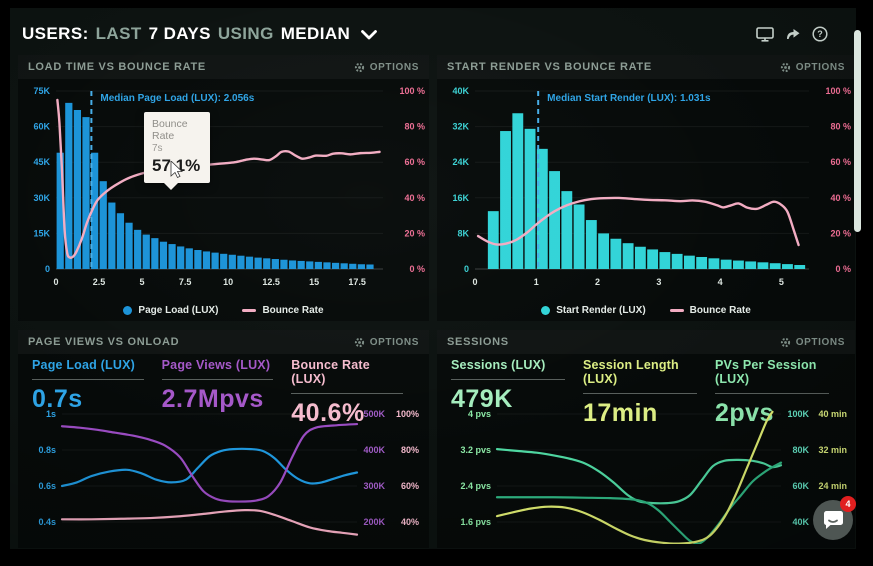  I want to click on monitor-icon, so click(765, 34).